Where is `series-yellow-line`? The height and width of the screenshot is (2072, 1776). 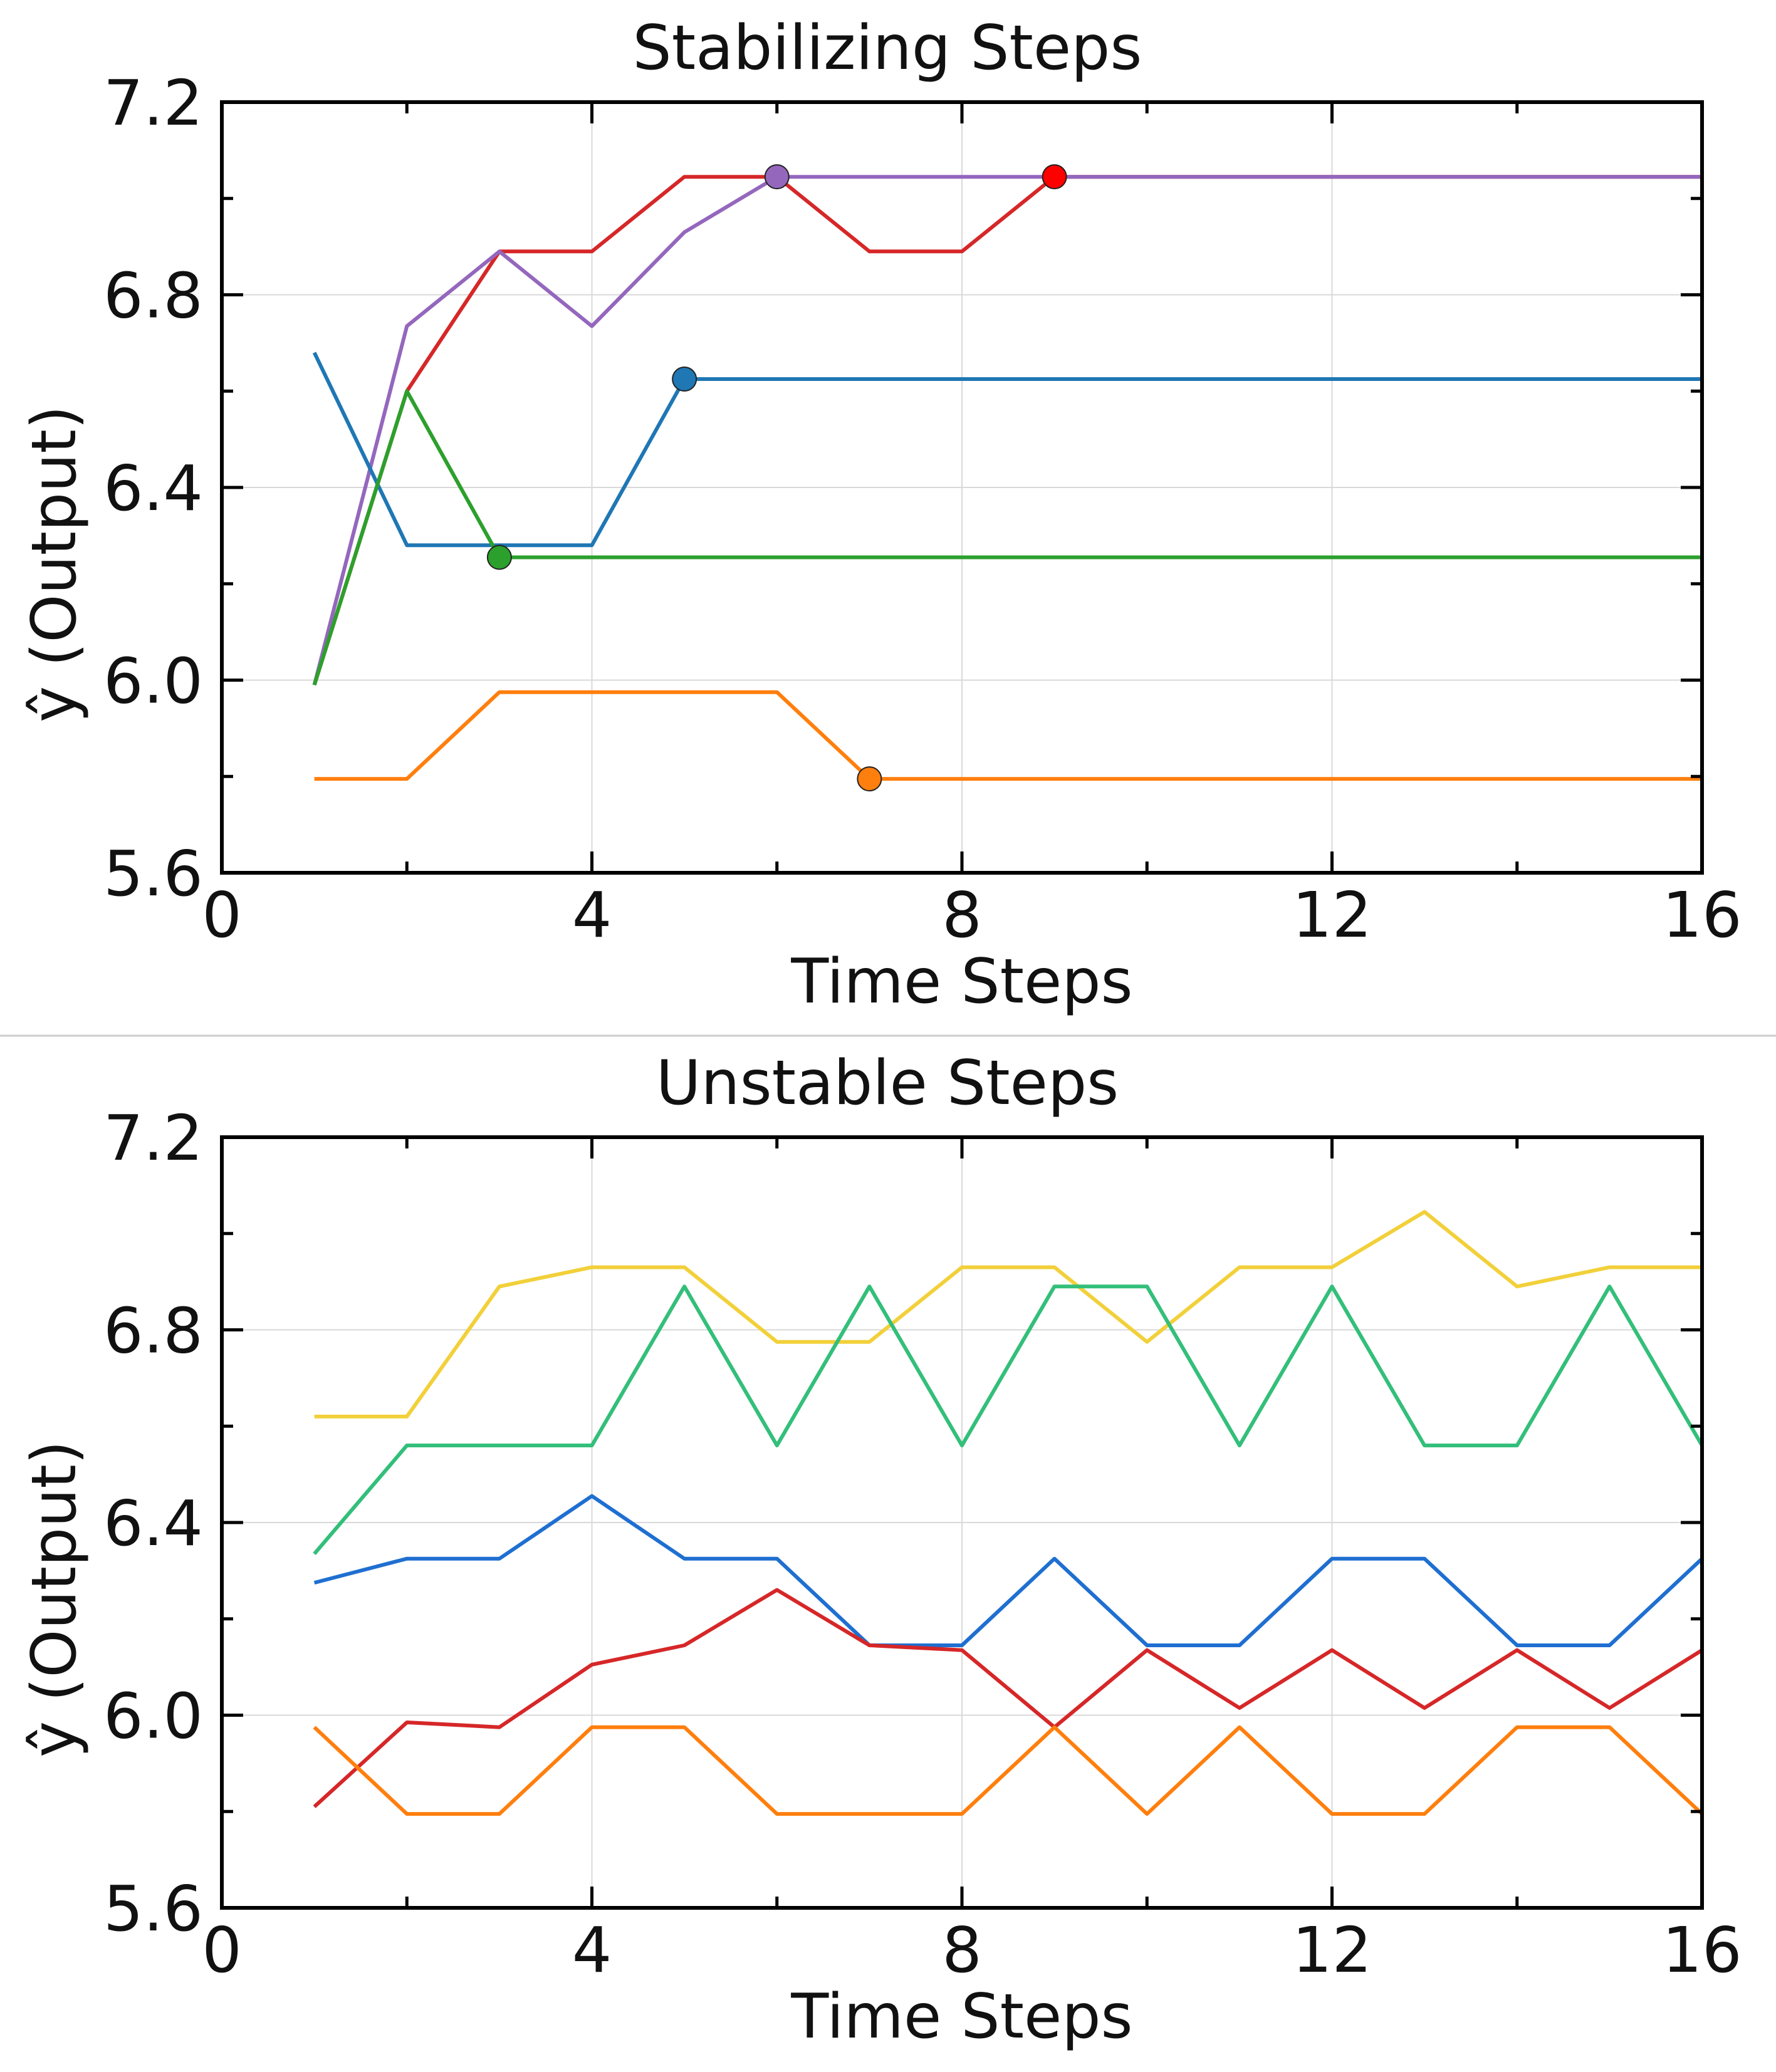
series-yellow-line is located at coordinates (1008, 1314).